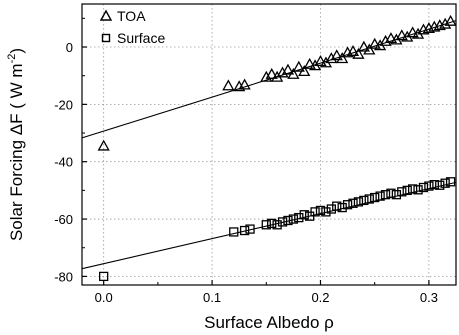 Image resolution: width=459 pixels, height=335 pixels. I want to click on x-tick-label: 0.0, so click(104, 297).